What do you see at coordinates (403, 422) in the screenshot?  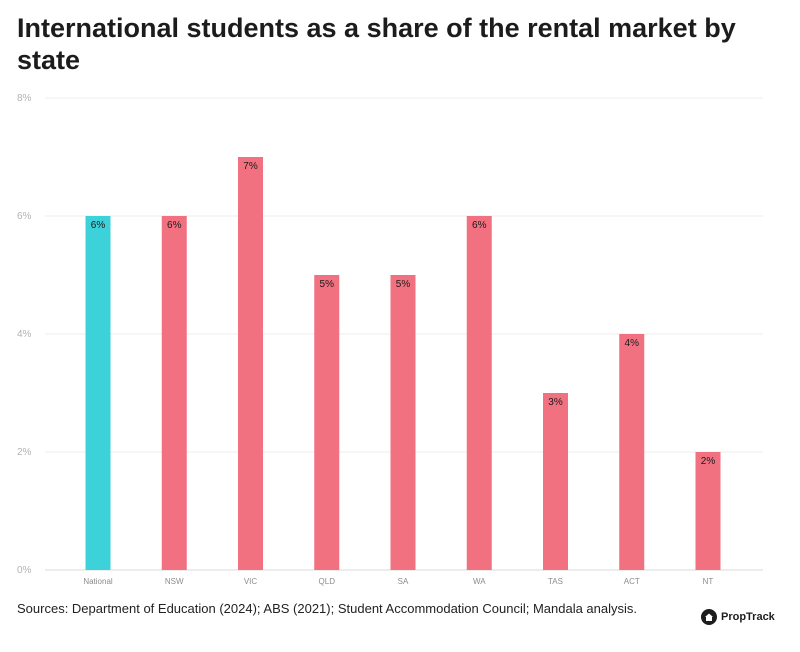 I see `bar-sa` at bounding box center [403, 422].